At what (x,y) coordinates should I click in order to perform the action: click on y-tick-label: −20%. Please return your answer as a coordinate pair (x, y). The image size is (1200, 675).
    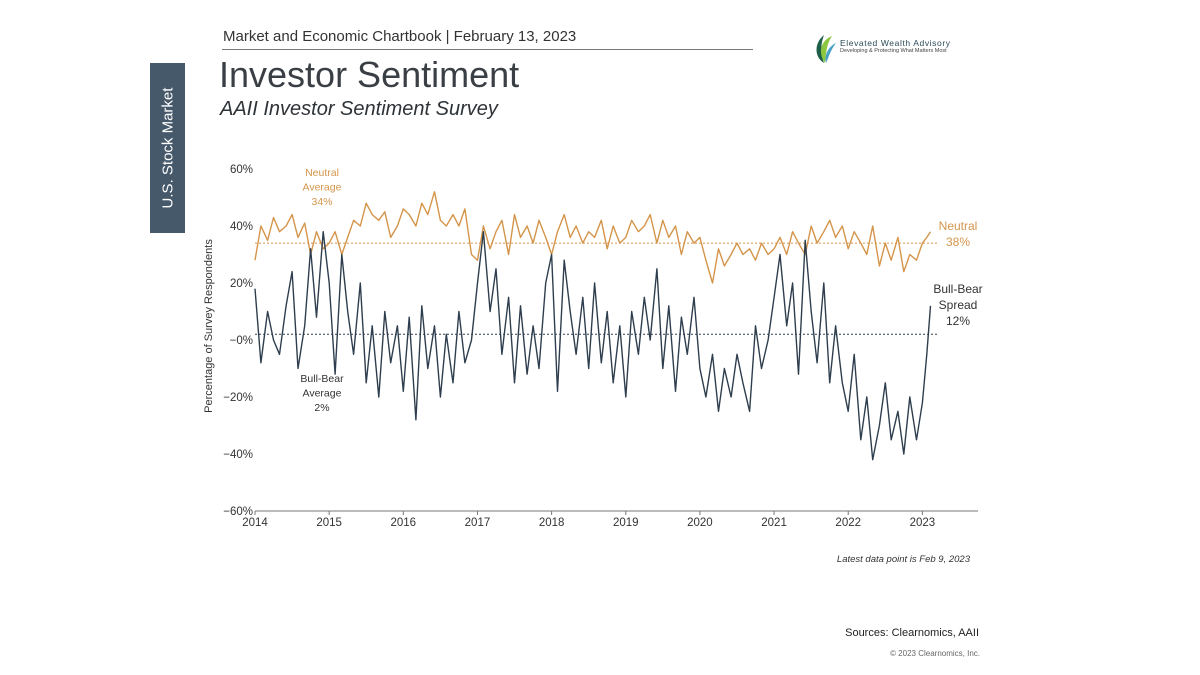
    Looking at the image, I should click on (238, 398).